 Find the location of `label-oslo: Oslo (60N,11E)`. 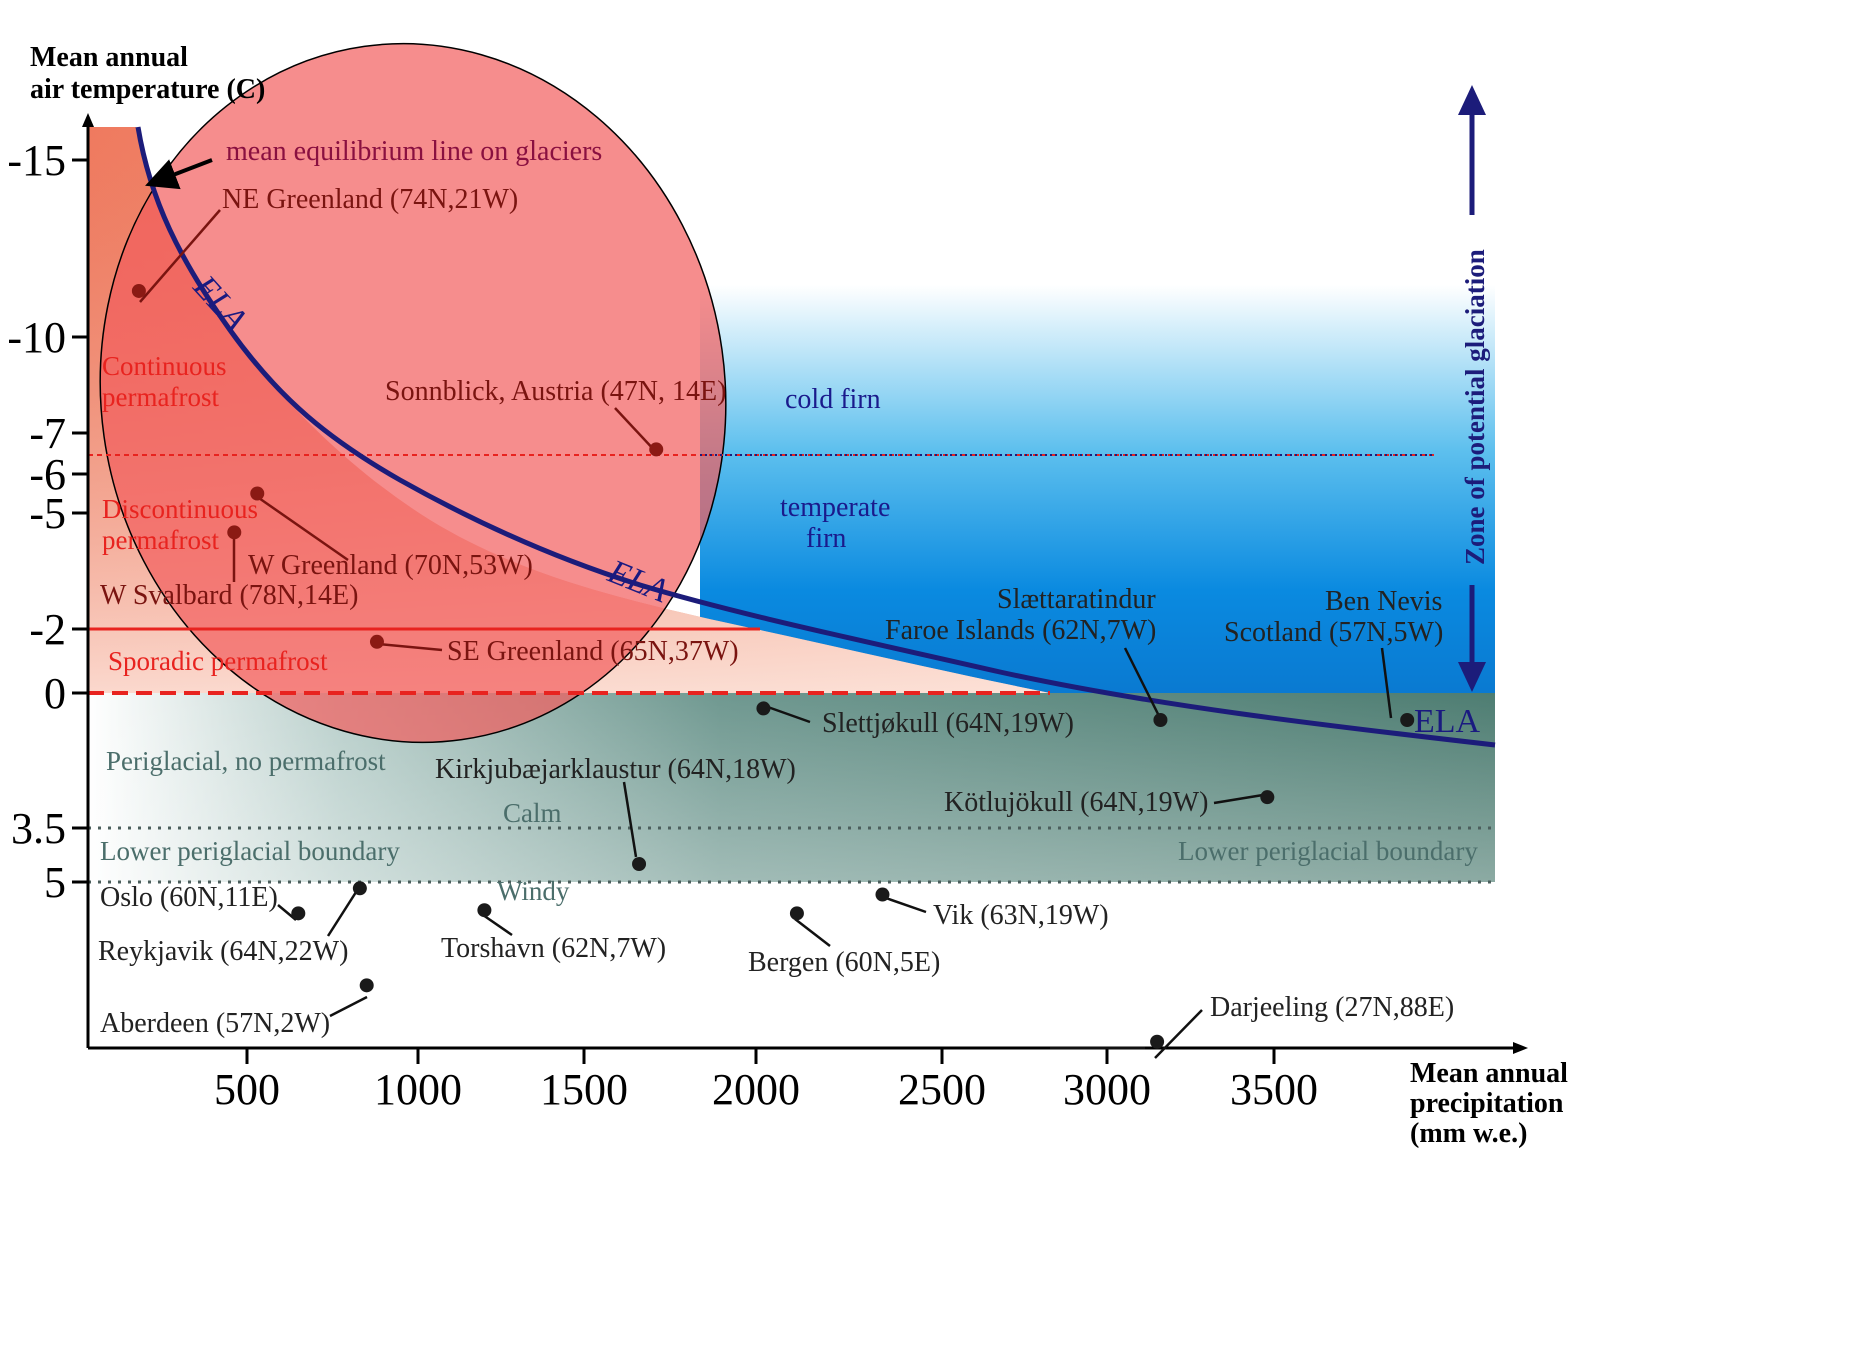

label-oslo: Oslo (60N,11E) is located at coordinates (189, 897).